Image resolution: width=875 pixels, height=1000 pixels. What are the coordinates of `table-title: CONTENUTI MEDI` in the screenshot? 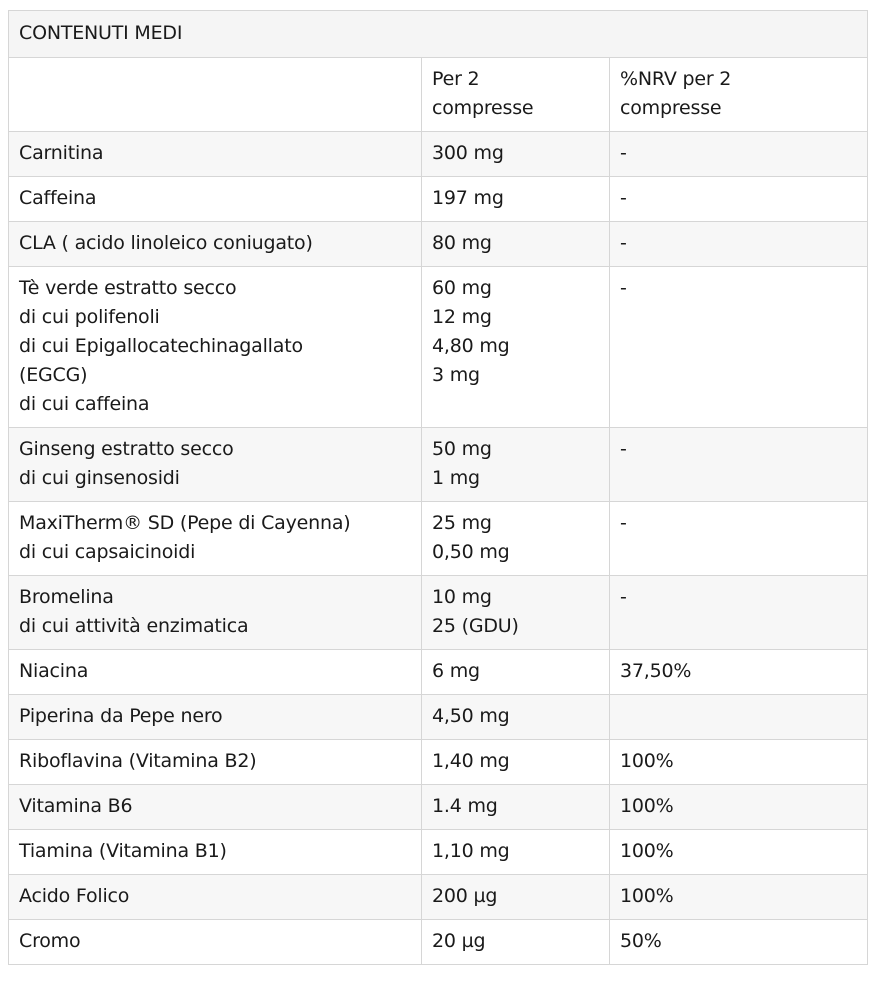 It's located at (438, 34).